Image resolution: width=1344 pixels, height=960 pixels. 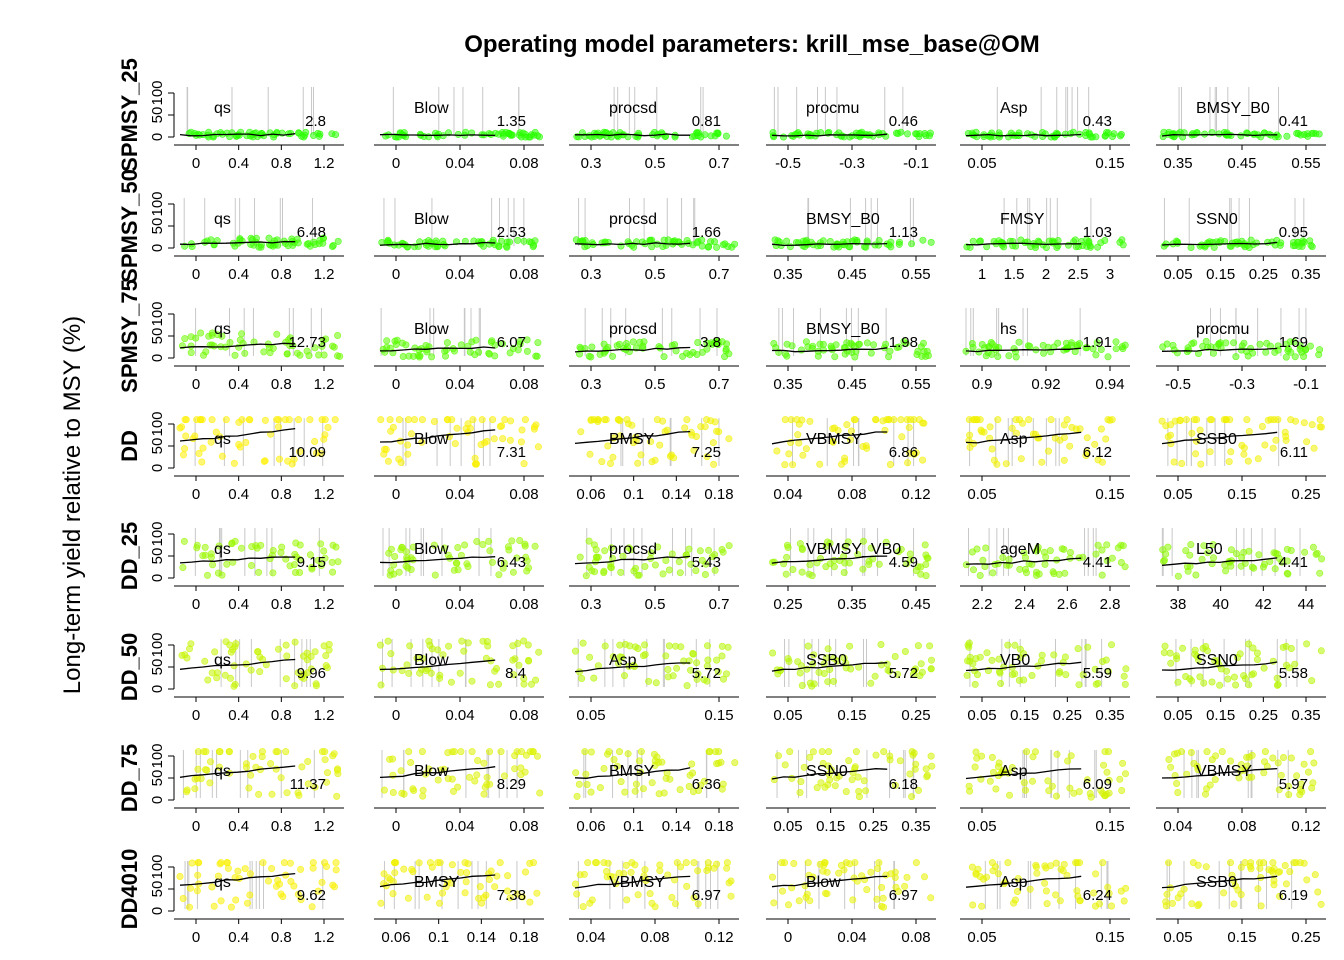 What do you see at coordinates (523, 826) in the screenshot?
I see `x-tick-label: 0.08` at bounding box center [523, 826].